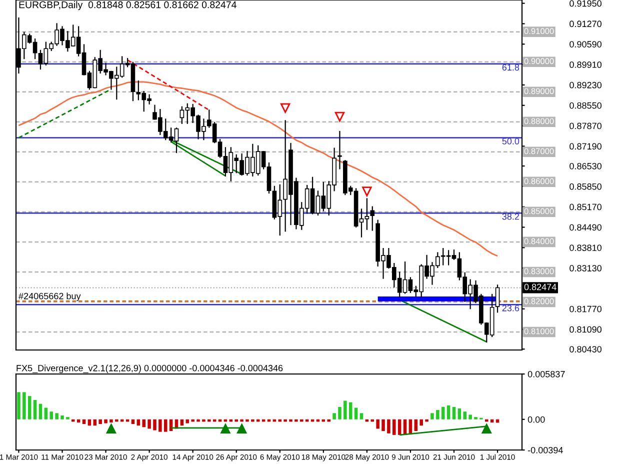 Image resolution: width=625 pixels, height=469 pixels. I want to click on ref-line-label: 0.81000, so click(539, 331).